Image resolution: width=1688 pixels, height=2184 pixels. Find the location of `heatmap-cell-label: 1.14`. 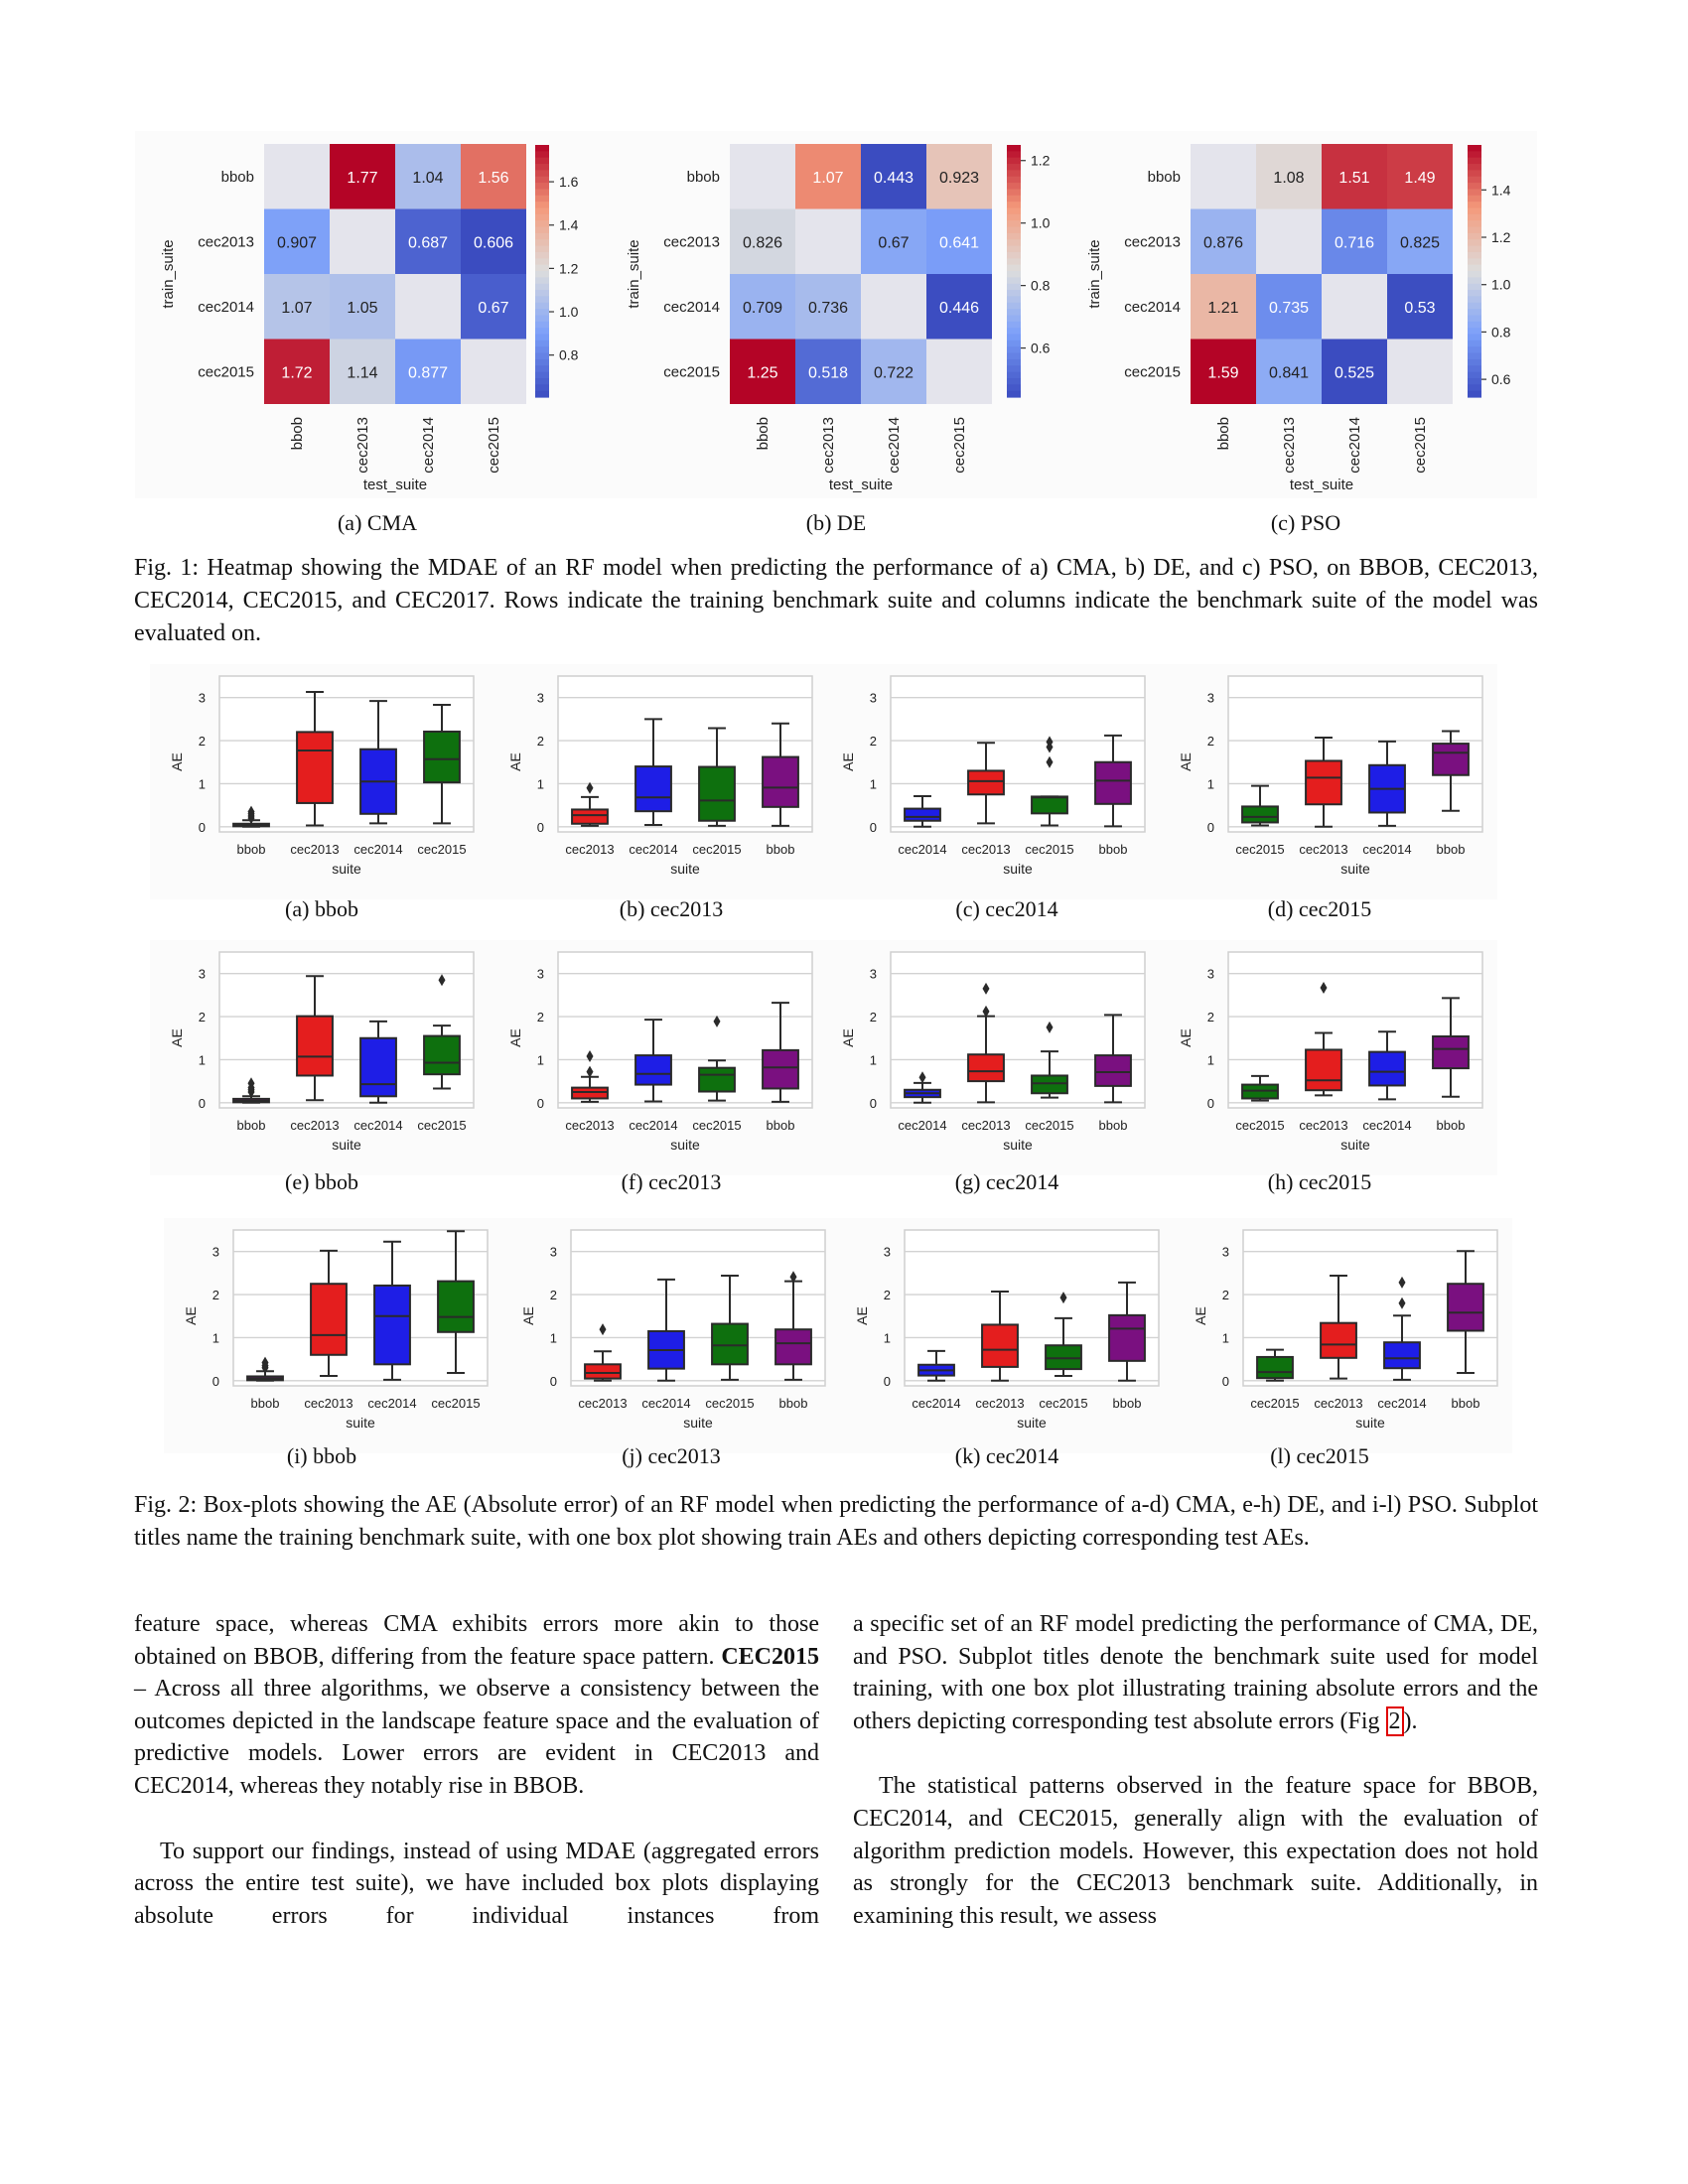

heatmap-cell-label: 1.14 is located at coordinates (362, 372).